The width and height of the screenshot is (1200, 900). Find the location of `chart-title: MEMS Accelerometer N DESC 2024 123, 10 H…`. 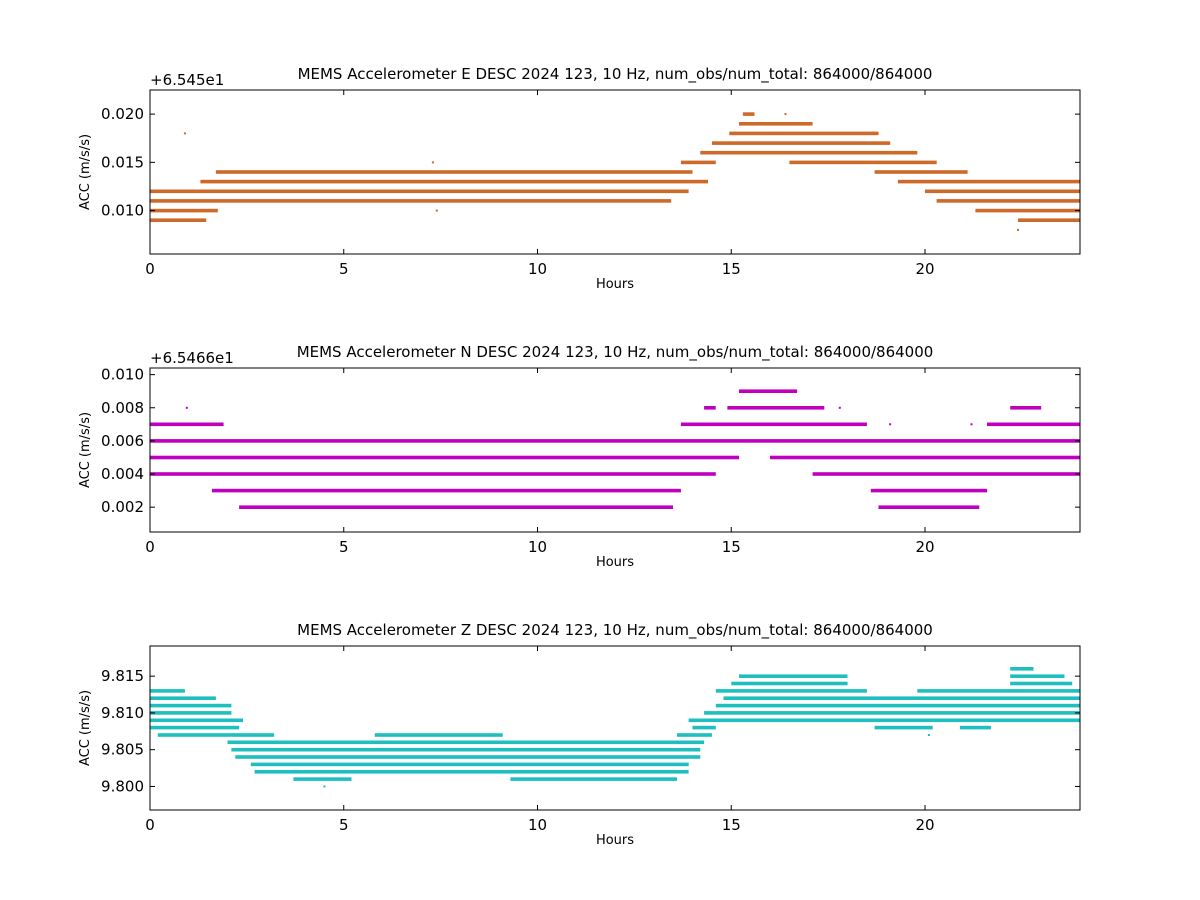

chart-title: MEMS Accelerometer N DESC 2024 123, 10 H… is located at coordinates (615, 352).